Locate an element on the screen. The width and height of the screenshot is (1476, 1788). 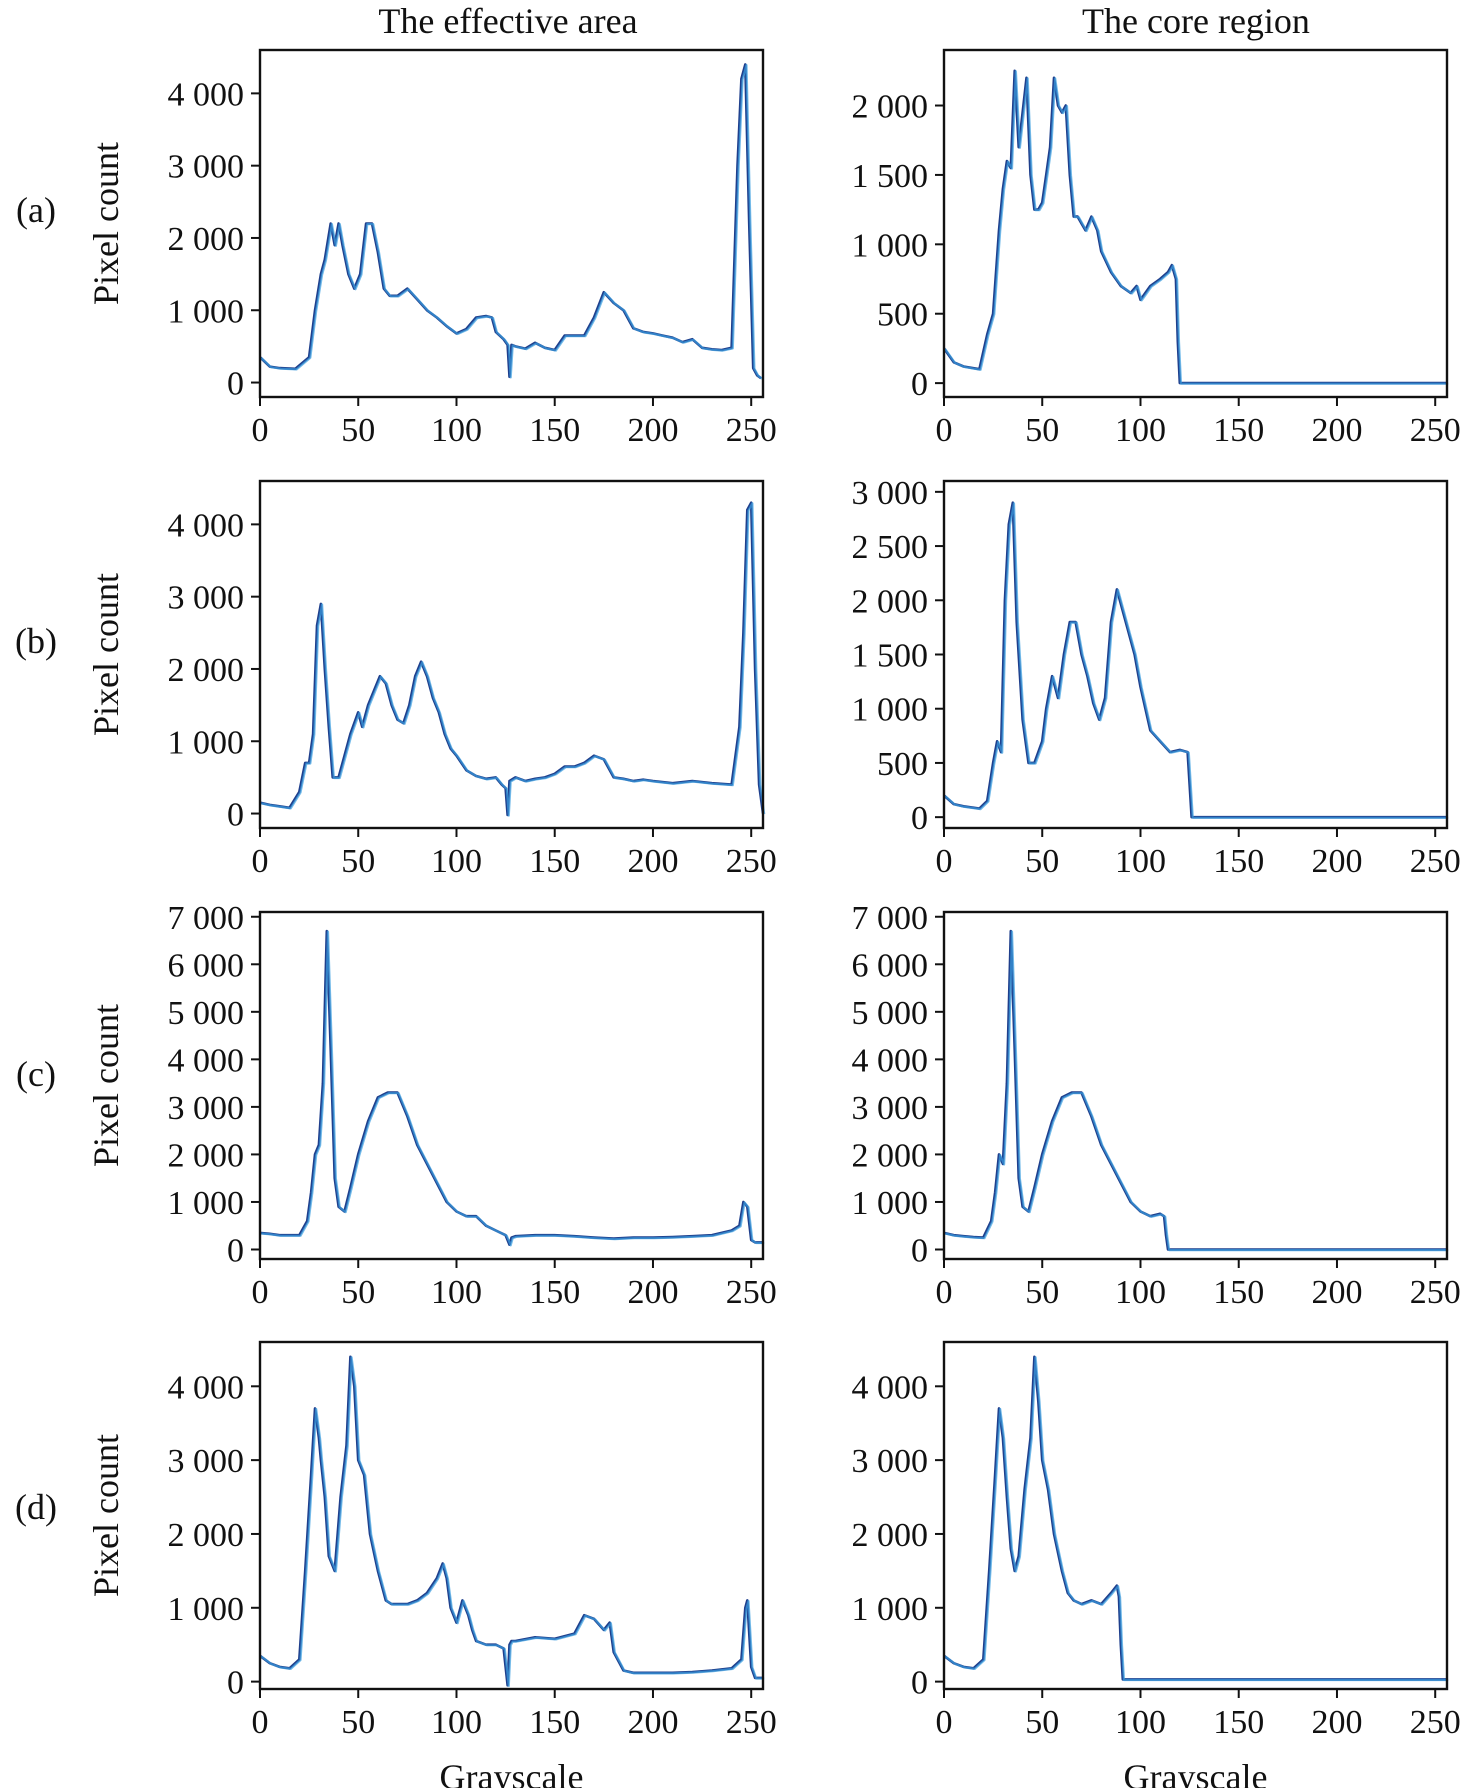
series-line-d-effective is located at coordinates (511, 1521).